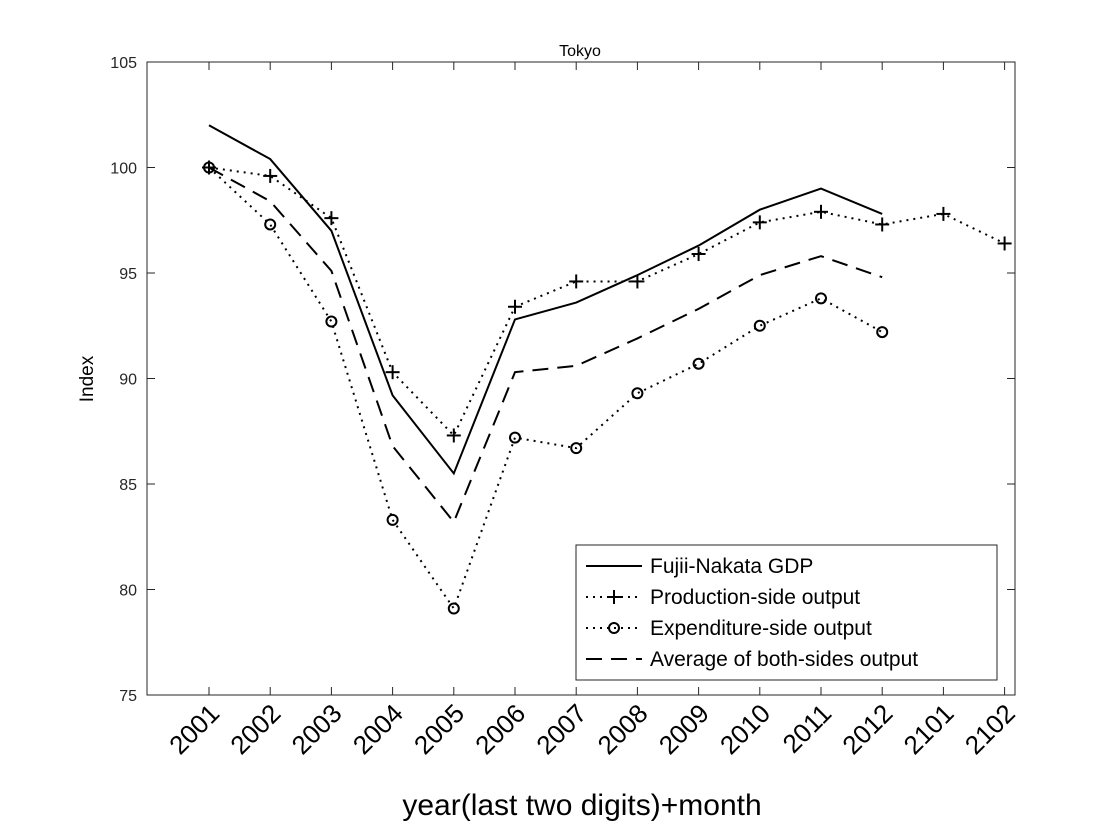 The height and width of the screenshot is (840, 1120). Describe the element at coordinates (990, 729) in the screenshot. I see `x-tick-label: 2102` at that location.